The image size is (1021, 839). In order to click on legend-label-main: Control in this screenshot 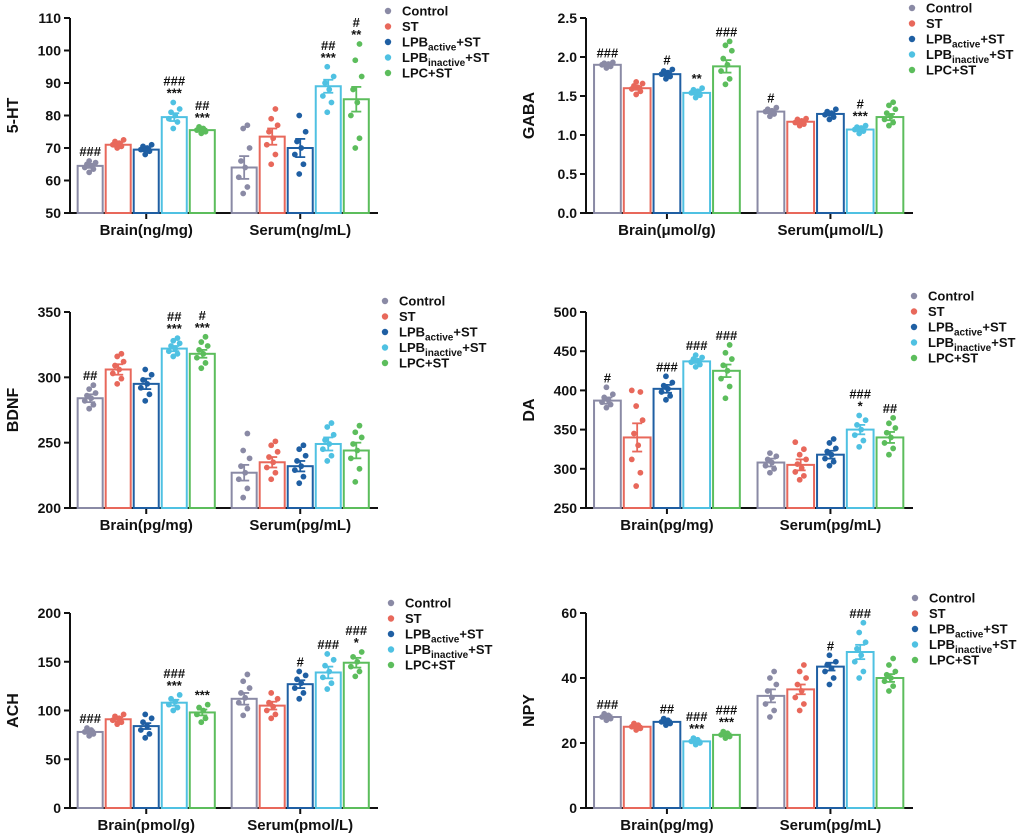, I will do `click(425, 11)`.